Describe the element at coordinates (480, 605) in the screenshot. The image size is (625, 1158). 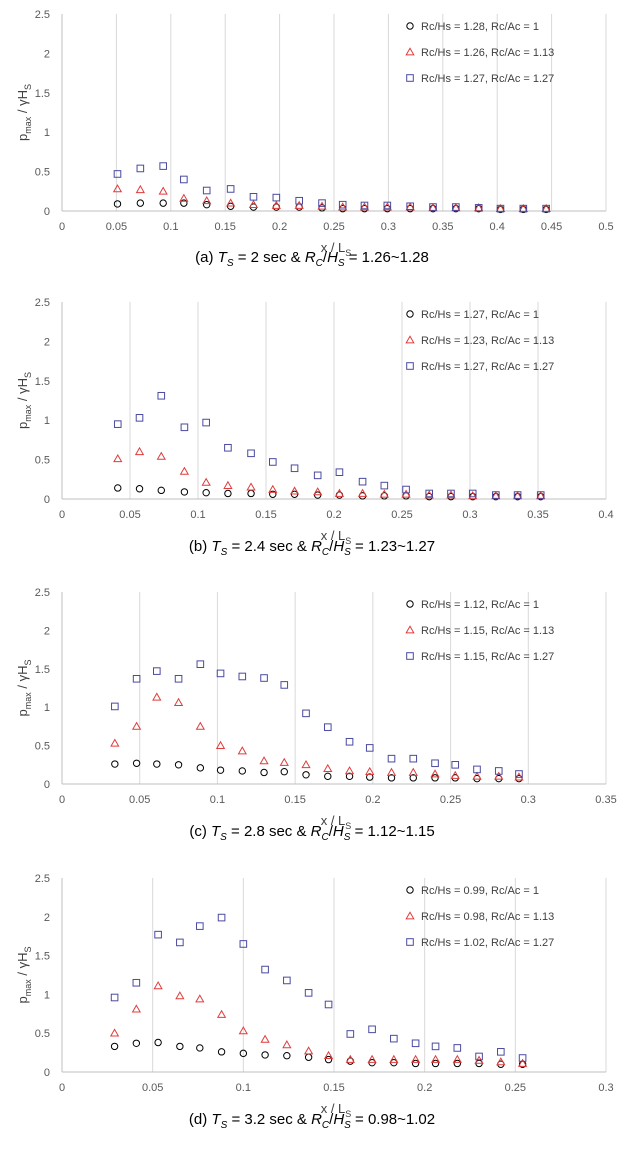
I see `legend-label: Rc/Hs = 1.12, Rc/Ac = 1` at that location.